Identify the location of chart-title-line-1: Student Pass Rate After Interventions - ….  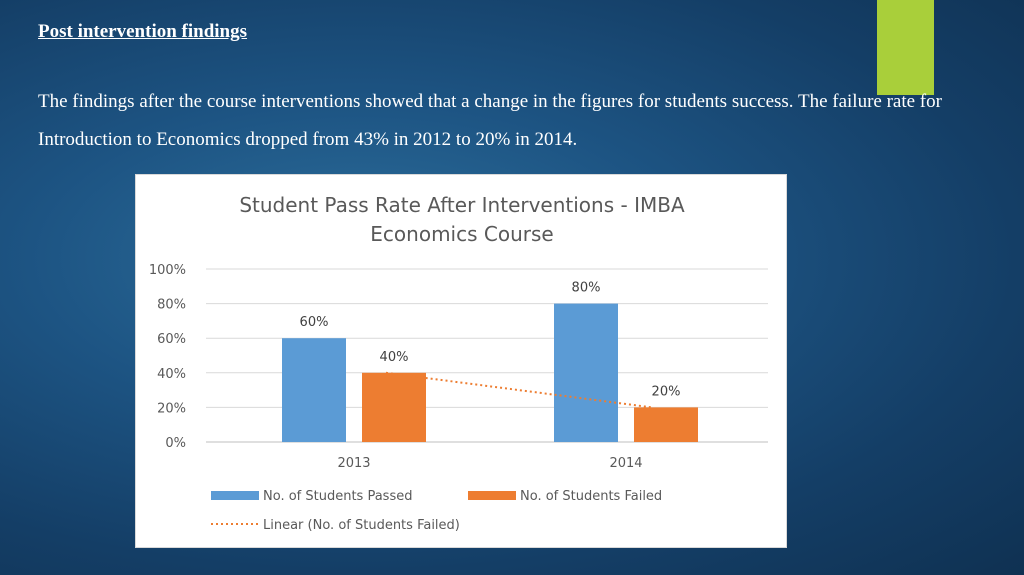
(462, 205).